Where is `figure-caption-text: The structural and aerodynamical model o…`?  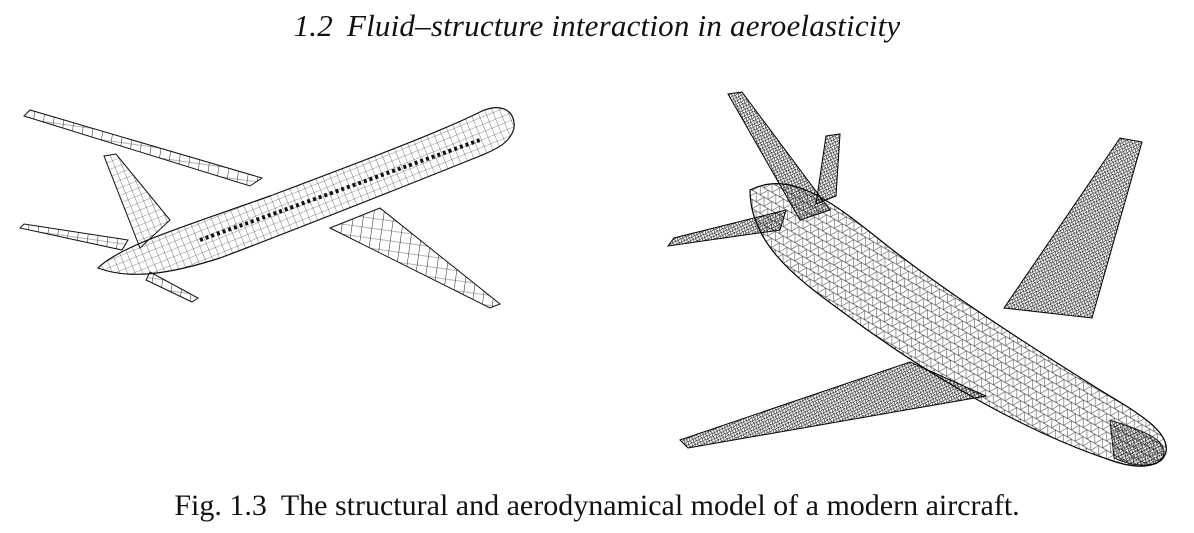
figure-caption-text: The structural and aerodynamical model o… is located at coordinates (650, 505).